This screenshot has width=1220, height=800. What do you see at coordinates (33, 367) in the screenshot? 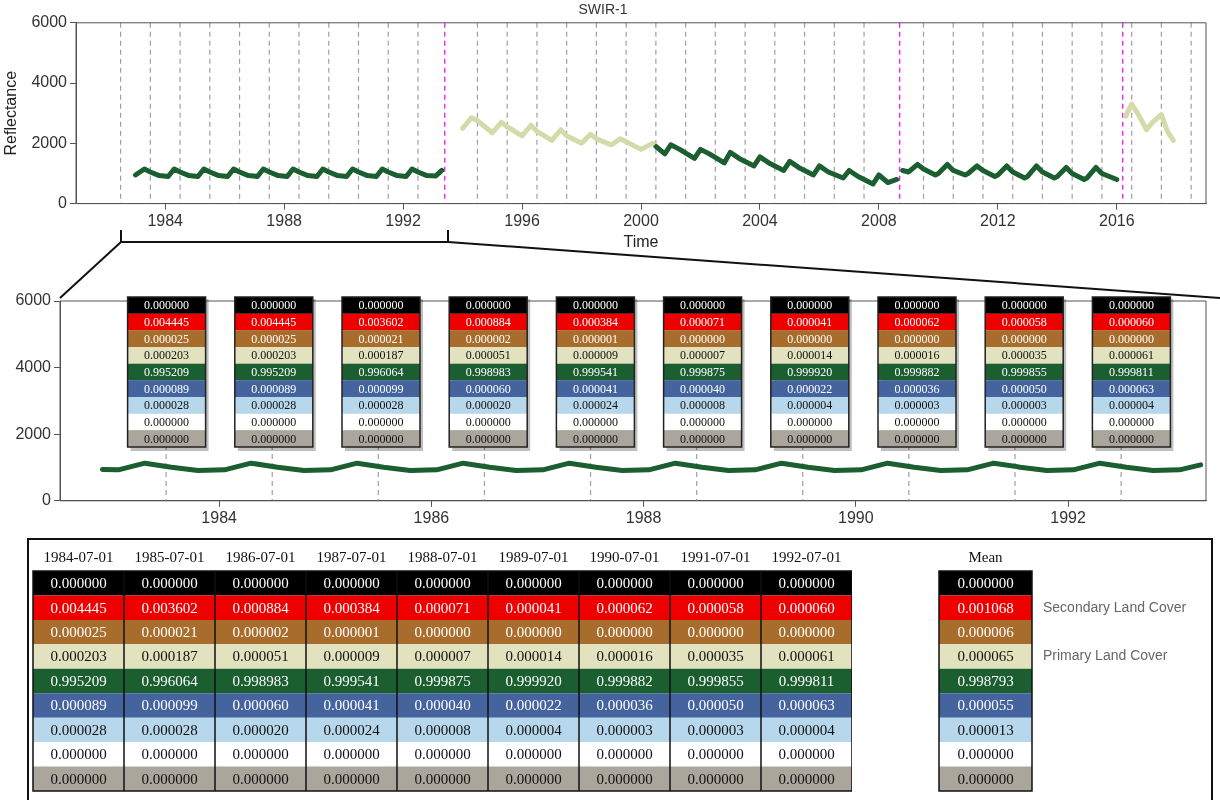
I see `y-tick-label: 4000` at bounding box center [33, 367].